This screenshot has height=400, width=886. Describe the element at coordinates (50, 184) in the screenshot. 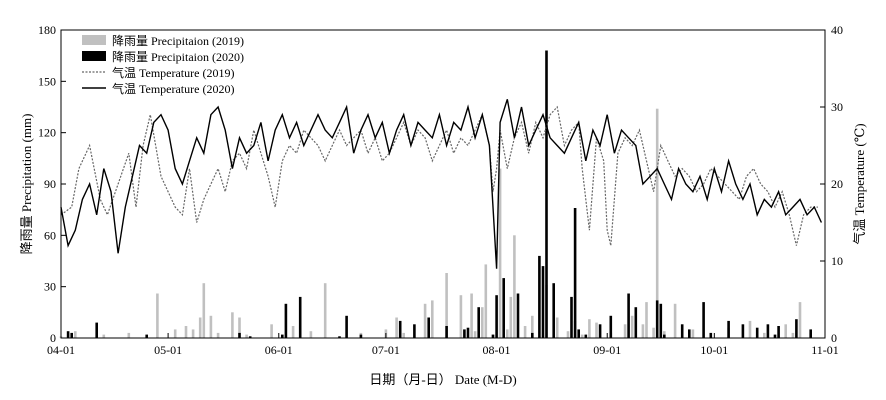

I see `y-left-tick-label: 90` at that location.